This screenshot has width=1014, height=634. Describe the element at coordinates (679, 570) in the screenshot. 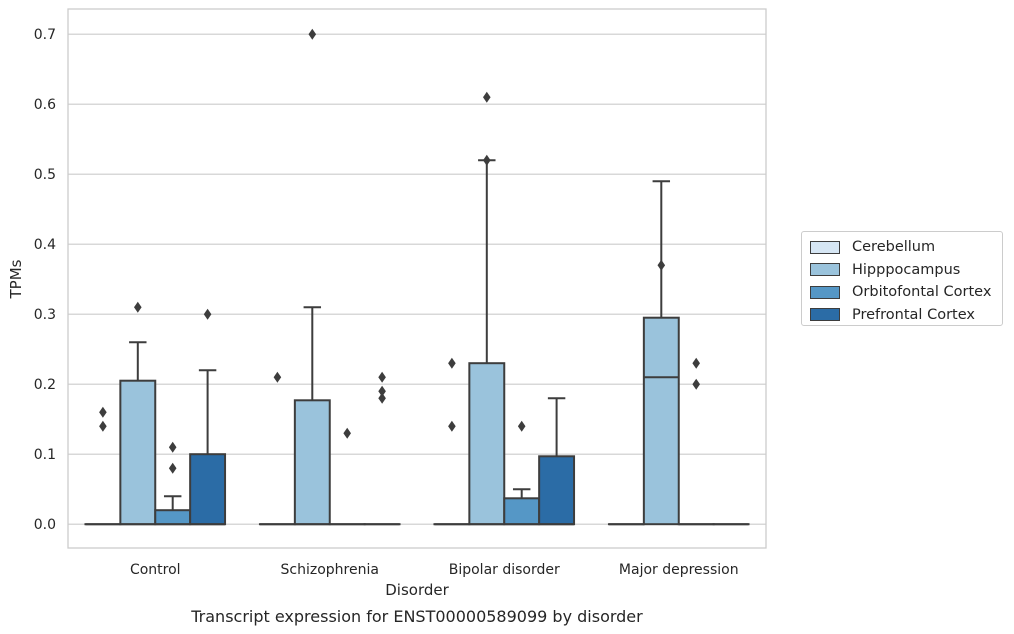

I see `x-tick-label: Major depression` at that location.